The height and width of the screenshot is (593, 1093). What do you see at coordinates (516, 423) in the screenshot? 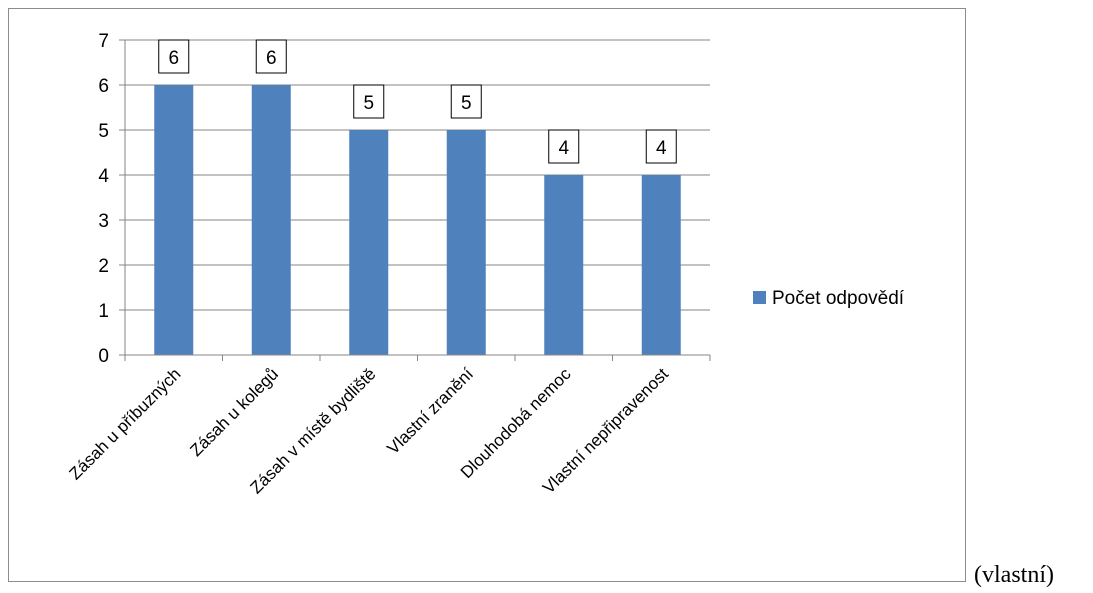
I see `x-category-label: Dlouhodobá nemoc` at bounding box center [516, 423].